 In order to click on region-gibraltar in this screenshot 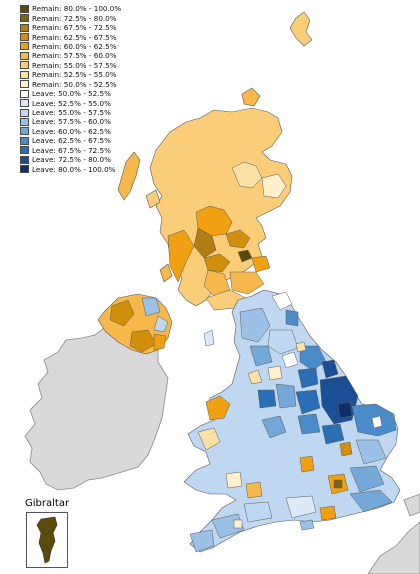, I will do `click(47, 540)`.